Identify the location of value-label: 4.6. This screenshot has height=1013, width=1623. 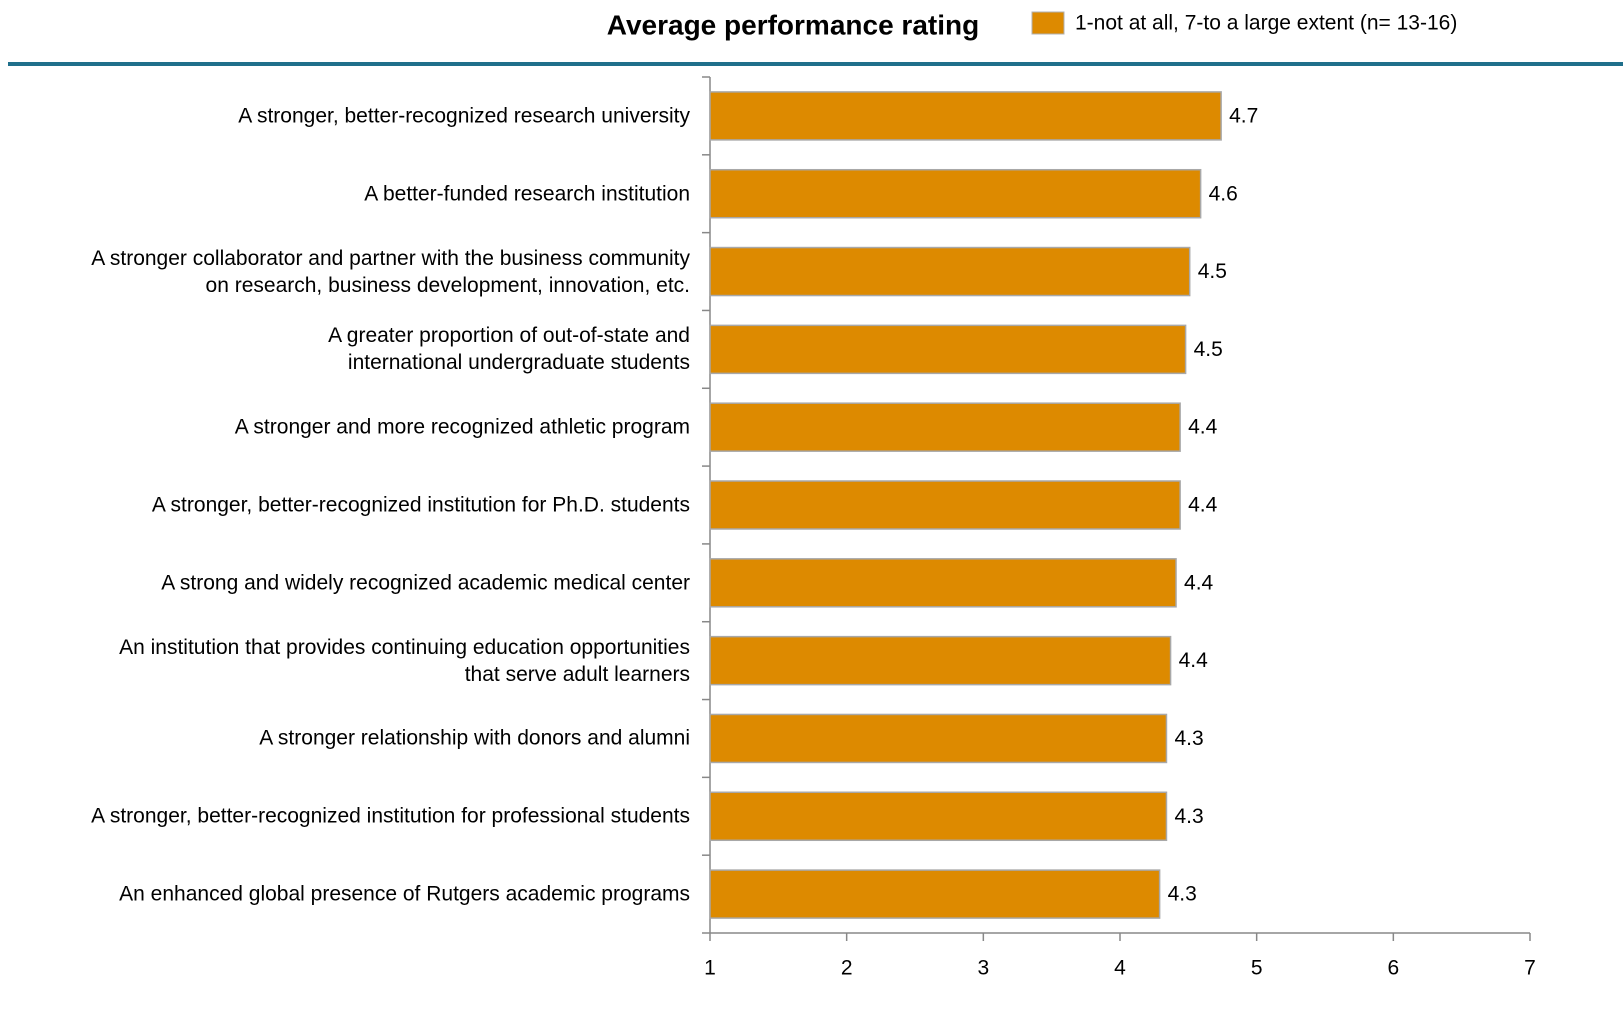
(1223, 193).